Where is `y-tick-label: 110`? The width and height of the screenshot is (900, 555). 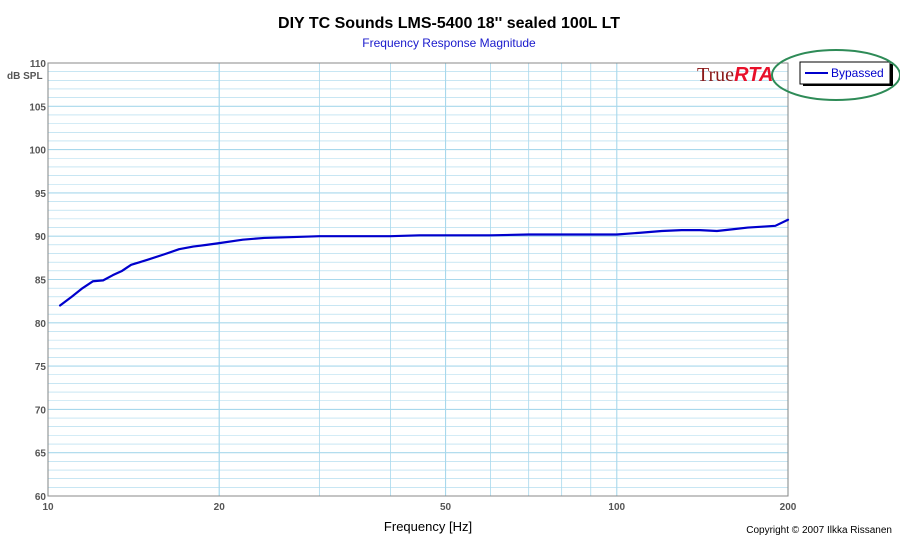
y-tick-label: 110 is located at coordinates (38, 64).